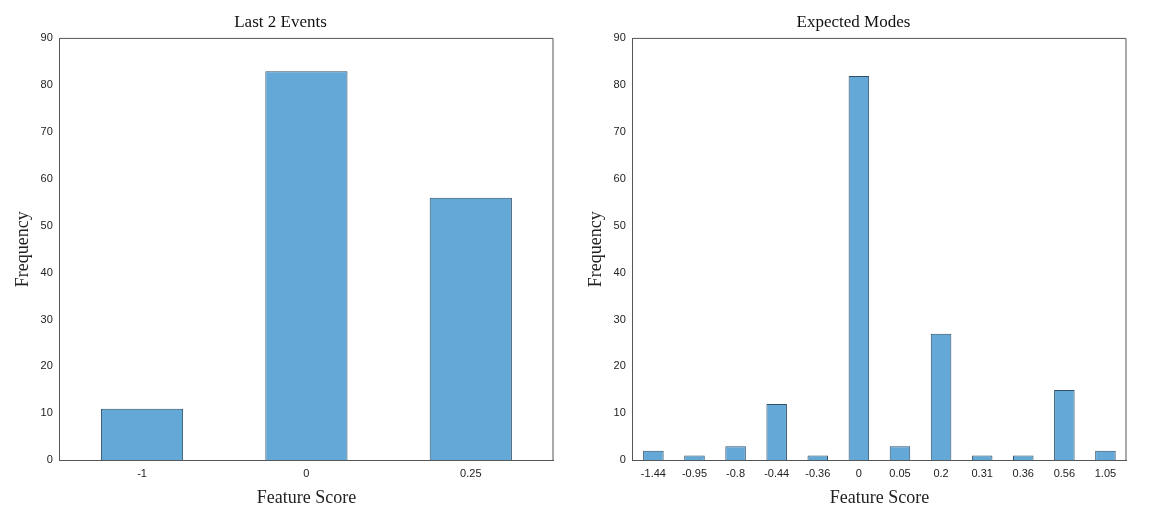  I want to click on x-tick-label: -0.95, so click(694, 472).